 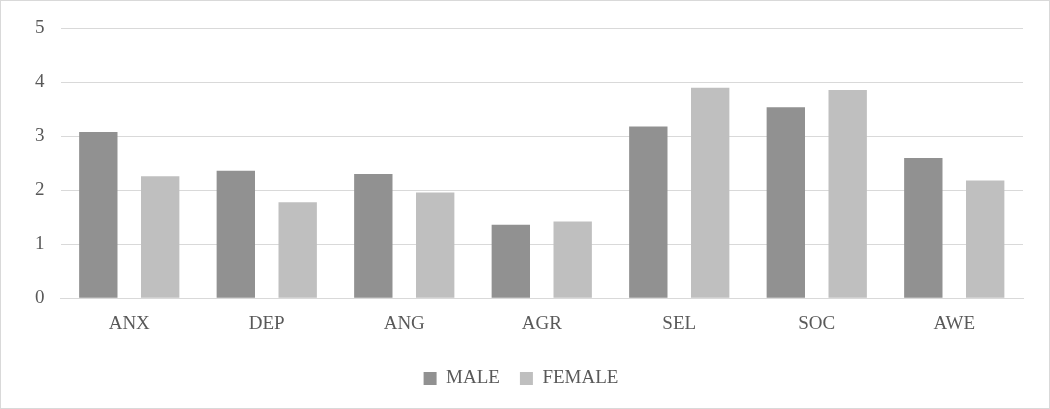 I want to click on y-tick-label: 4, so click(x=40, y=81).